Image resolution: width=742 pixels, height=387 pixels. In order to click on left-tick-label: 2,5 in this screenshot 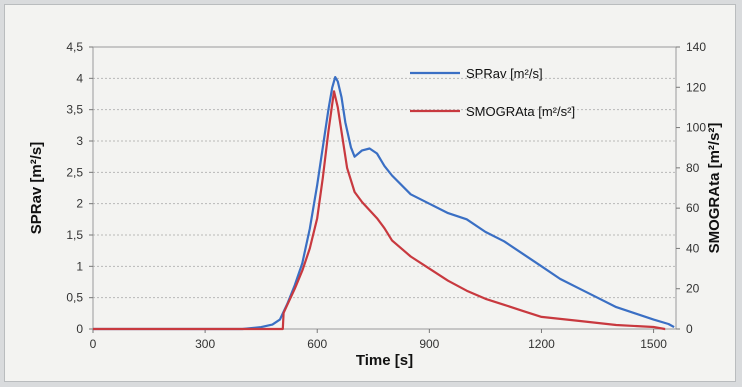, I will do `click(74, 172)`.